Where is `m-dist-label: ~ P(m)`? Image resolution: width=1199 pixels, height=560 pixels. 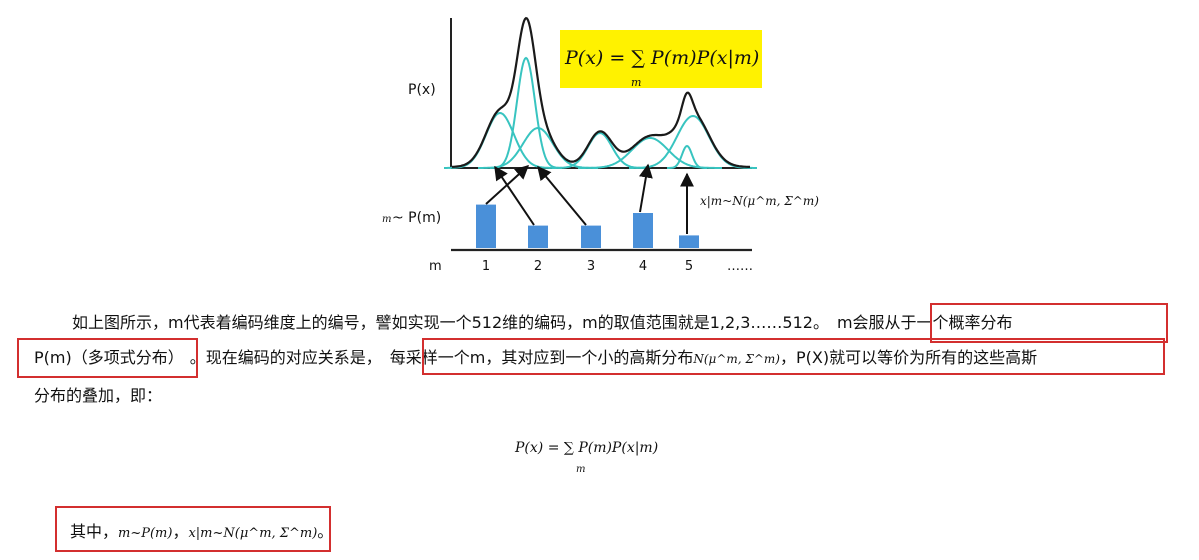 m-dist-label: ~ P(m) is located at coordinates (416, 218).